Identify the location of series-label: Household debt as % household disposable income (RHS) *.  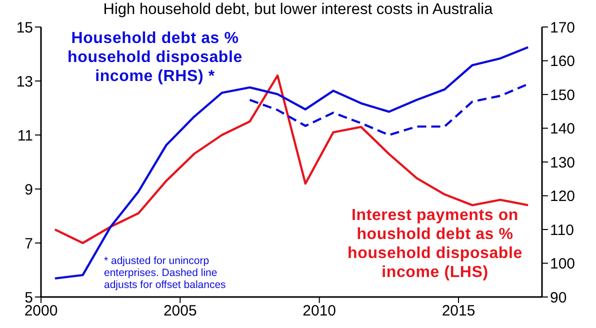
(155, 57).